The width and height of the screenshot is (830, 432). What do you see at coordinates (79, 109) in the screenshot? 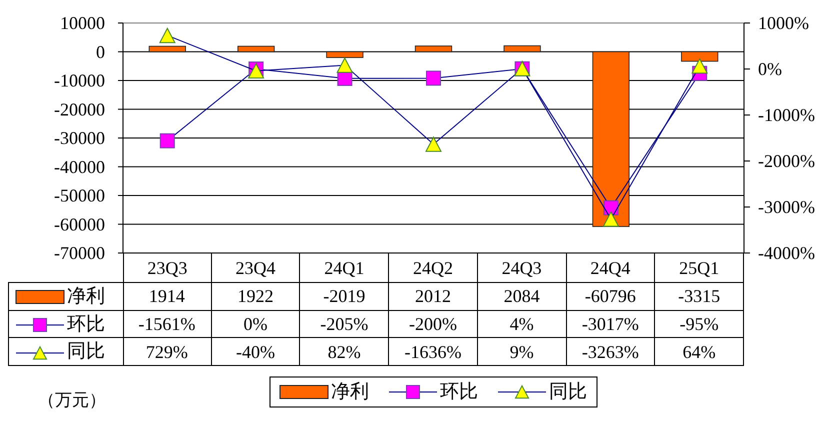
I see `y-tick-label: -20000` at bounding box center [79, 109].